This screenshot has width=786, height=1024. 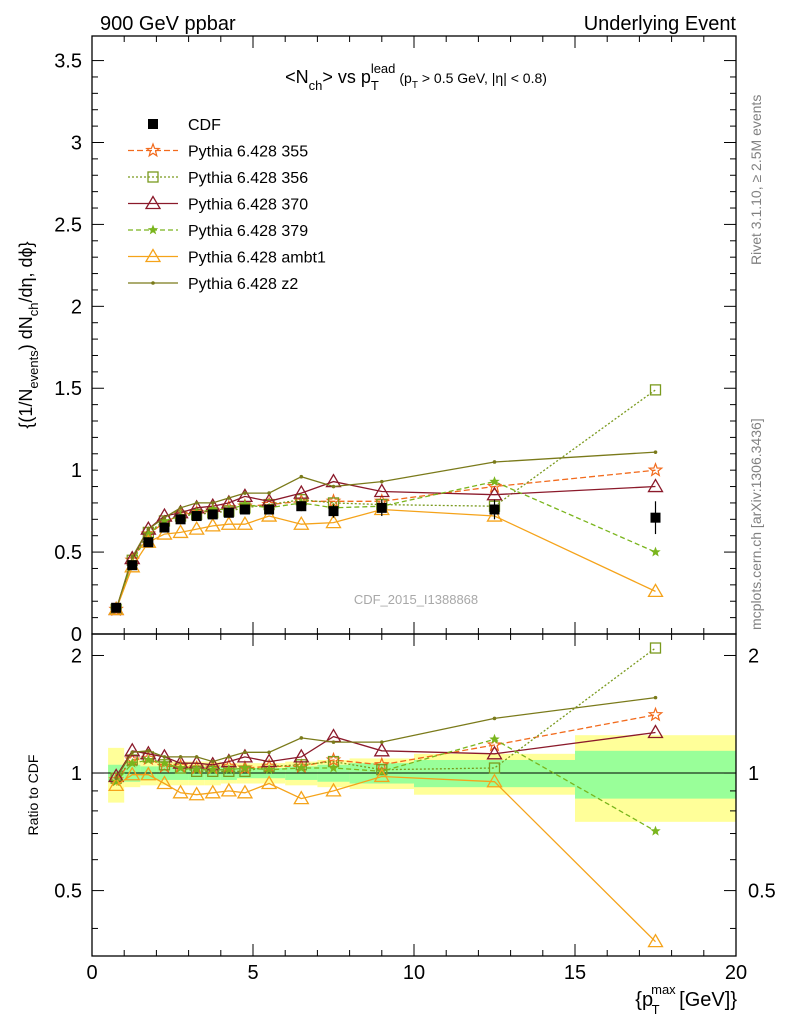 I want to click on legend-item-2: Pythia 6.428 356, so click(x=218, y=178).